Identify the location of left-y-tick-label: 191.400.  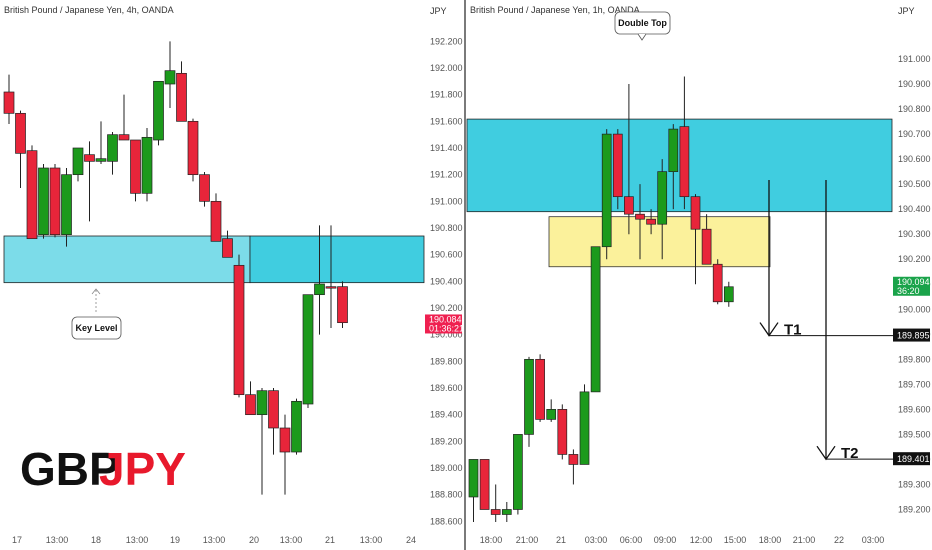
(446, 148).